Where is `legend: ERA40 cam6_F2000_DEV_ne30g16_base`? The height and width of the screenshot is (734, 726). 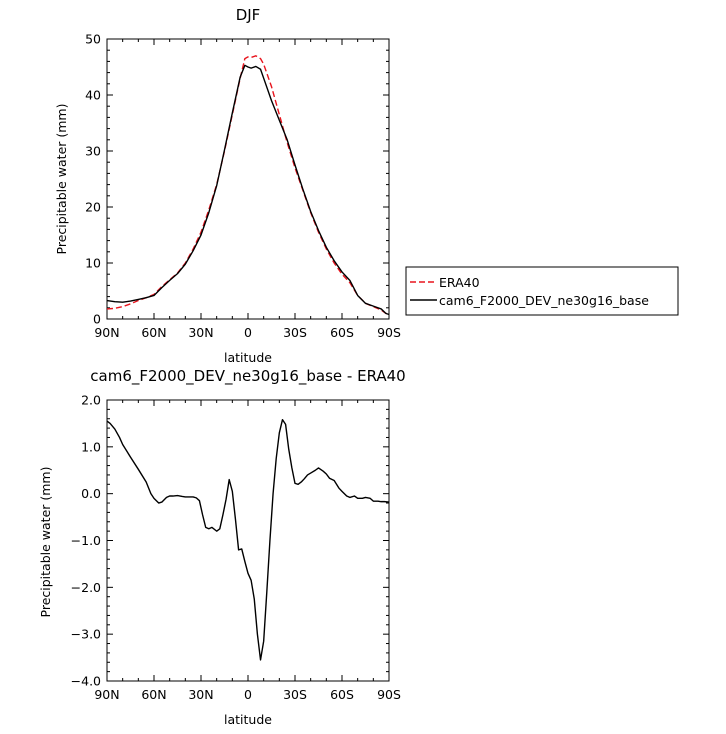 legend: ERA40 cam6_F2000_DEV_ne30g16_base is located at coordinates (542, 291).